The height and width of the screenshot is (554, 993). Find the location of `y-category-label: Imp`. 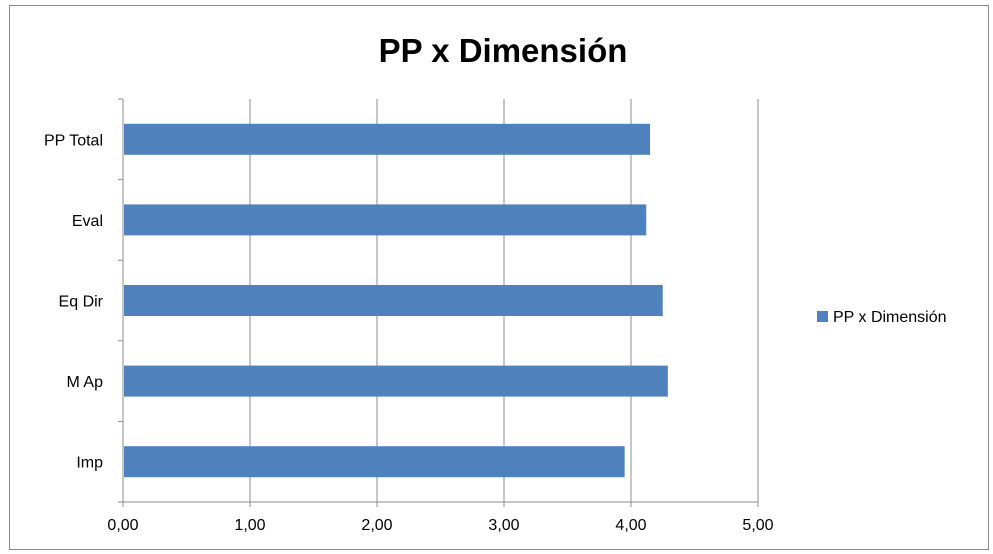

y-category-label: Imp is located at coordinates (89, 463).